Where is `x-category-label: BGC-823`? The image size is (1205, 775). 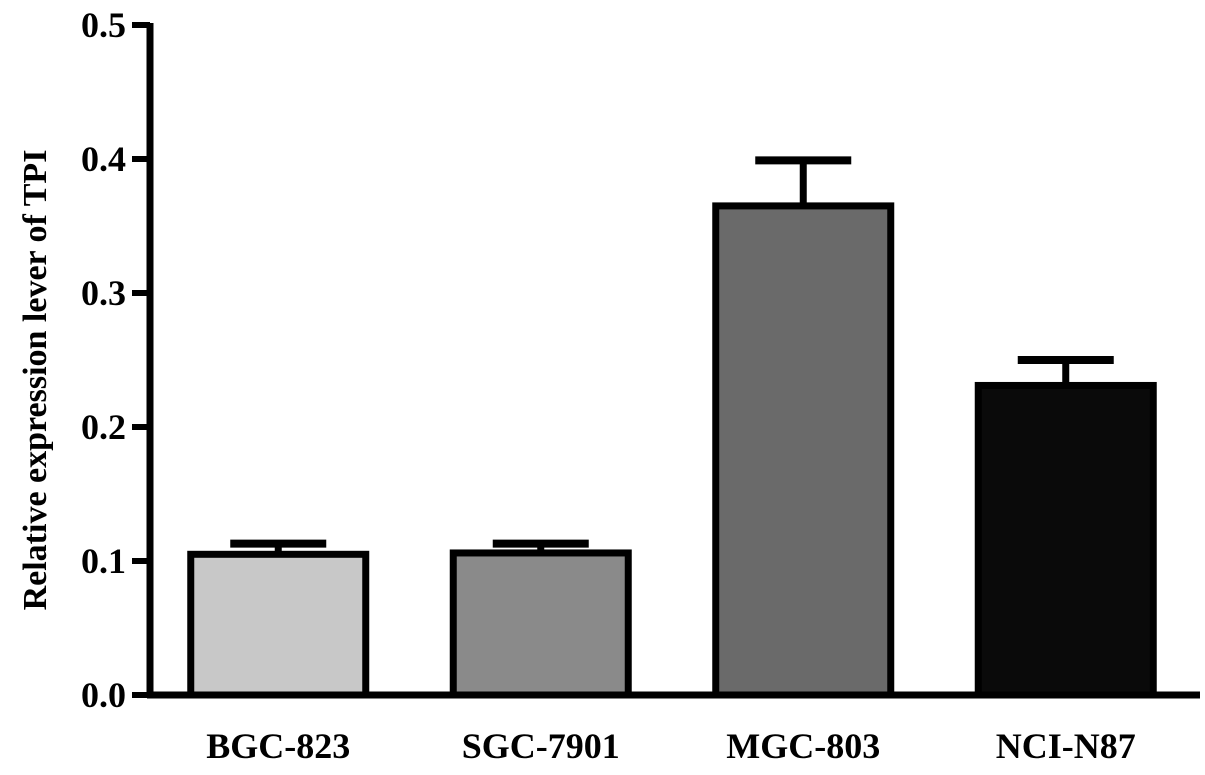
x-category-label: BGC-823 is located at coordinates (278, 746).